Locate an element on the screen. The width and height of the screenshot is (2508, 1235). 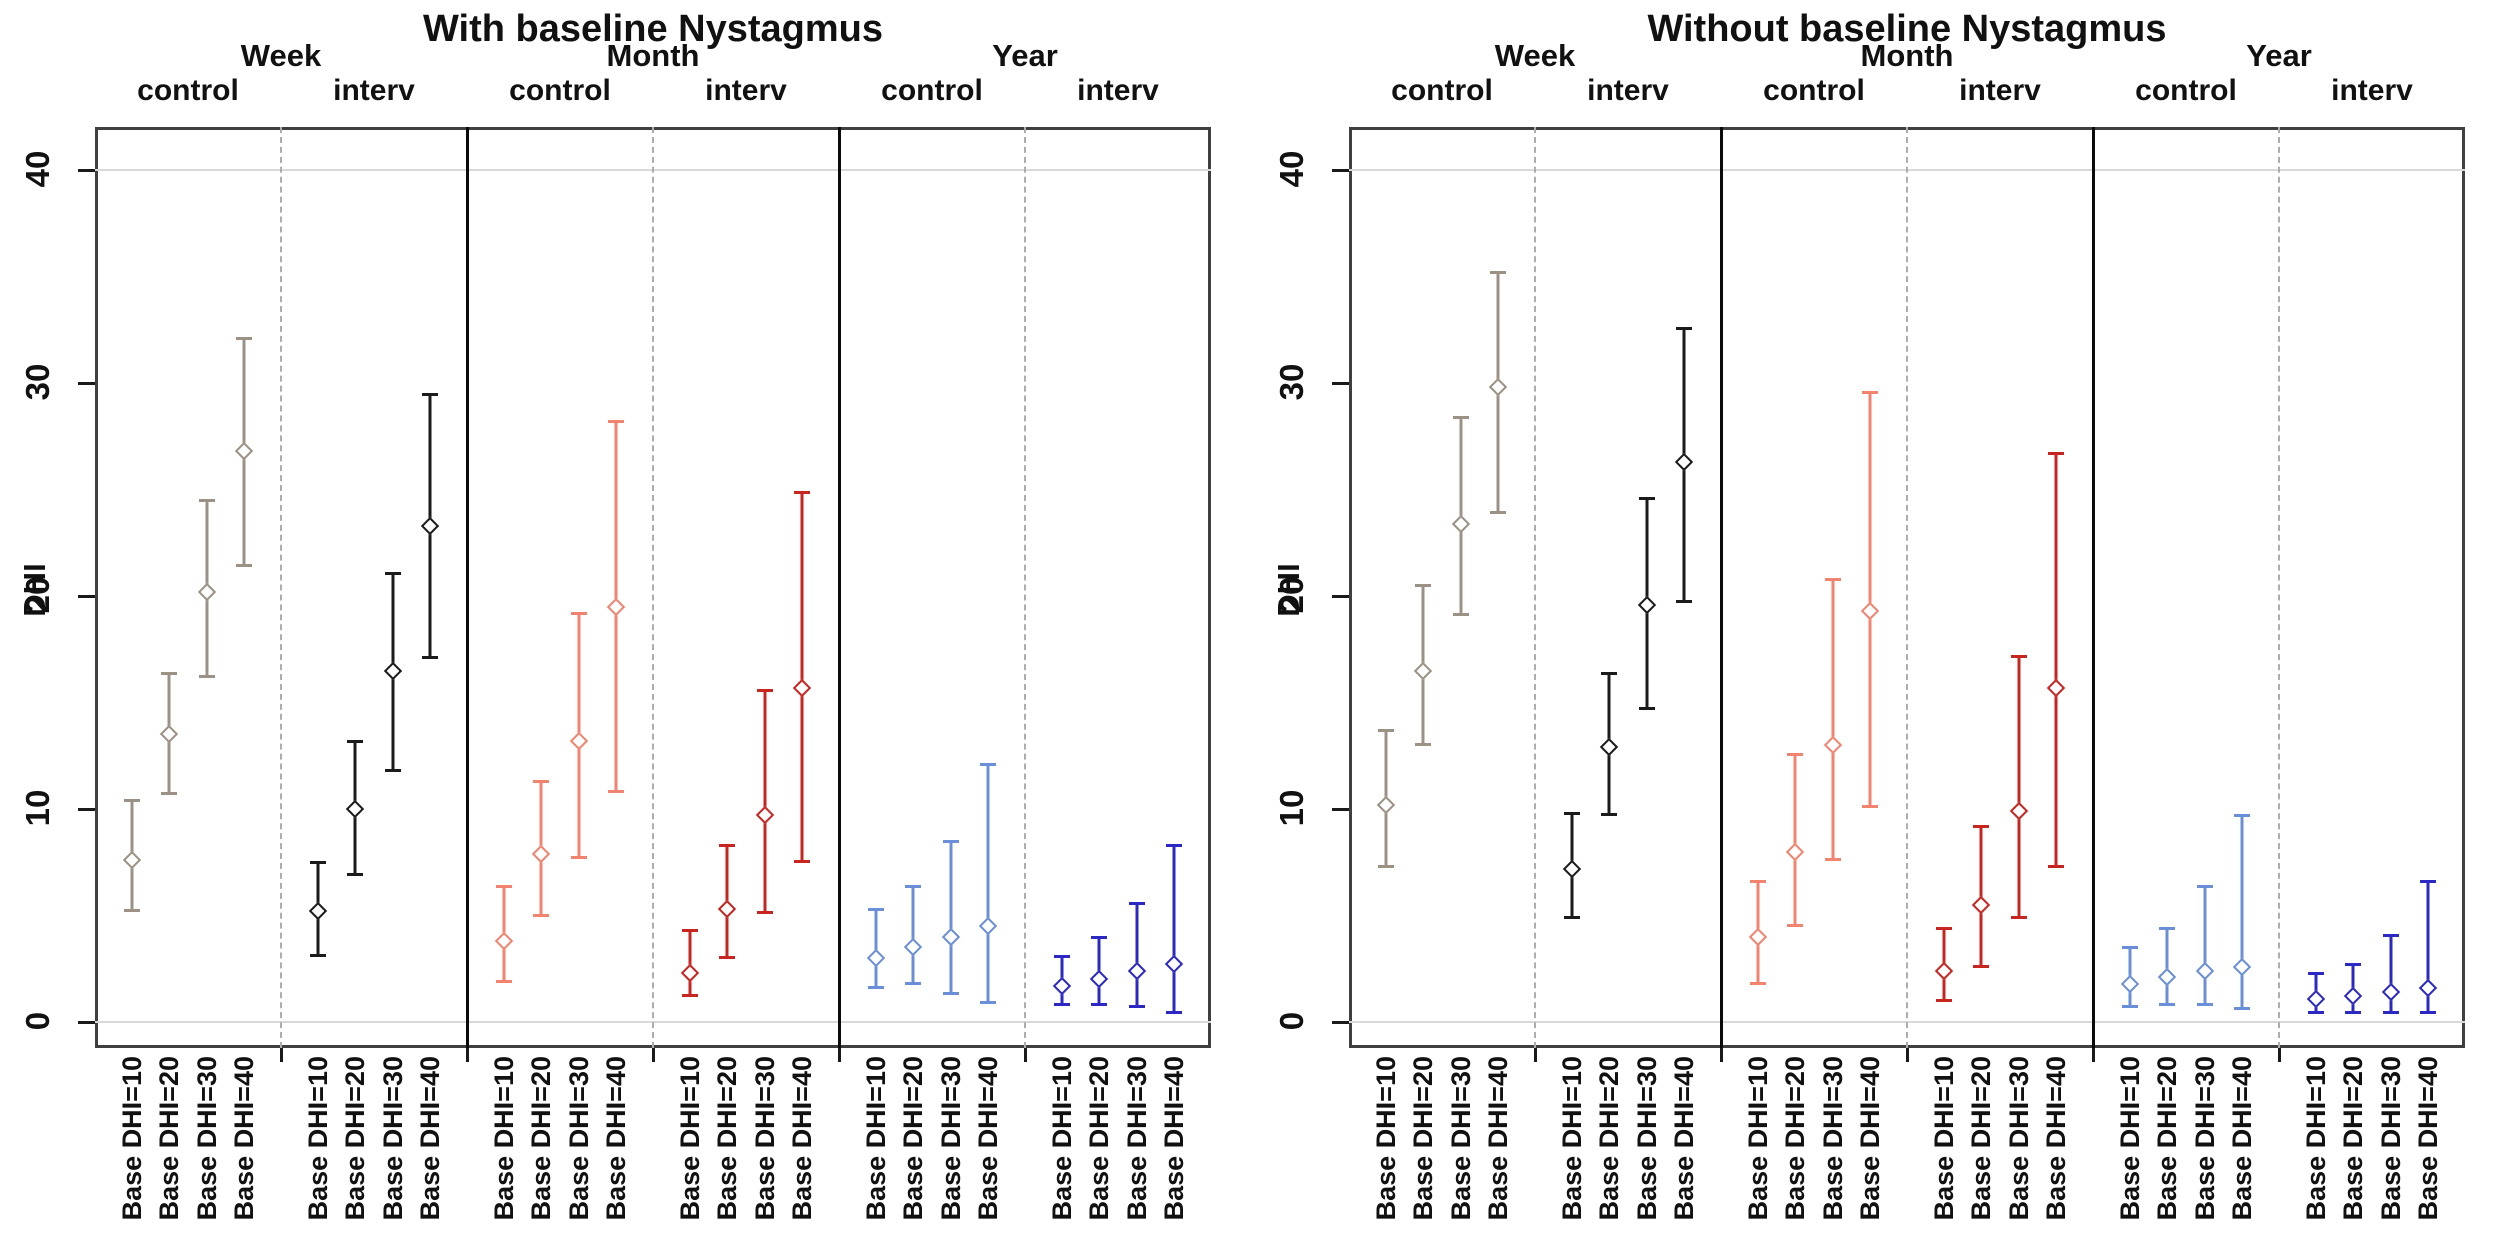
panel-title: With baseline Nystagmus is located at coordinates (653, 29).